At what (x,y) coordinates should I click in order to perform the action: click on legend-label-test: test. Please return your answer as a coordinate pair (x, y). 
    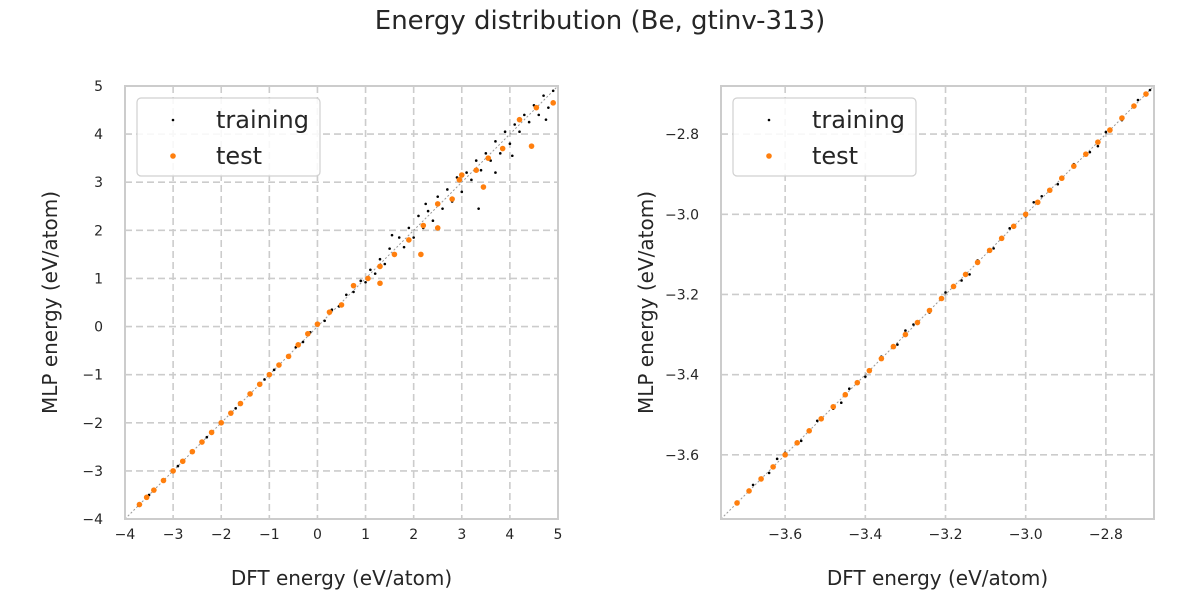
    Looking at the image, I should click on (239, 156).